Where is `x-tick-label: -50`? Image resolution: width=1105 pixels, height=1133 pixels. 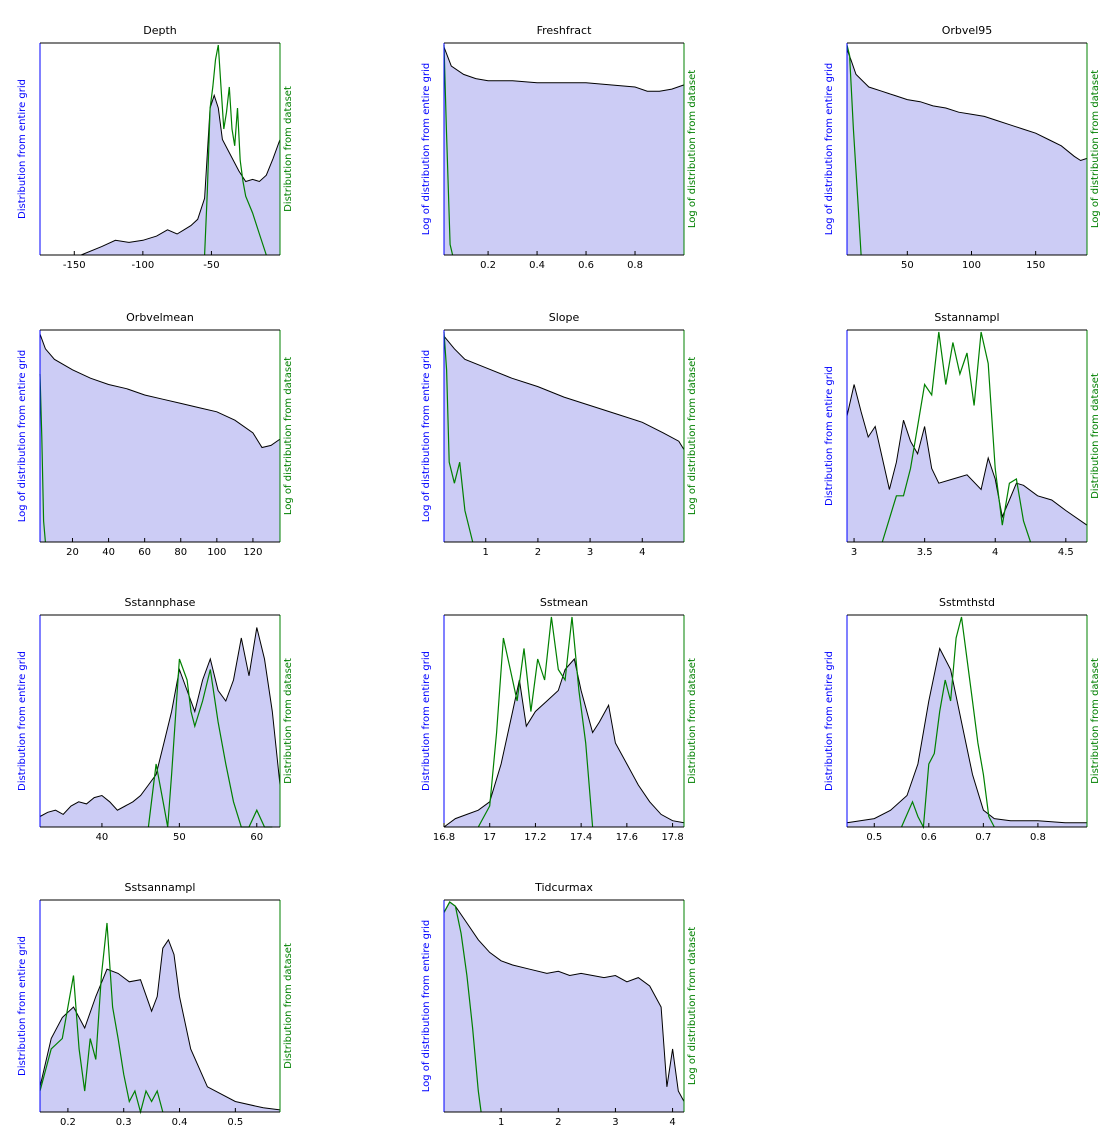 x-tick-label: -50 is located at coordinates (211, 265).